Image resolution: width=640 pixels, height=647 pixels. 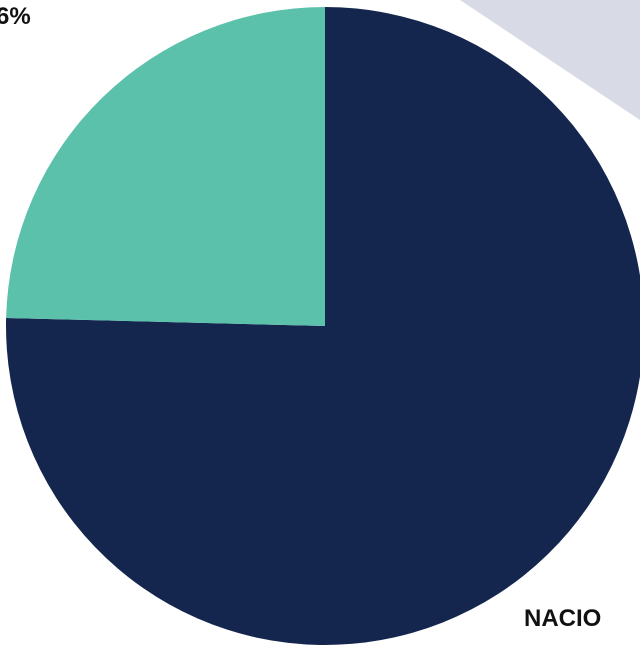 I want to click on data-label-category: NACIO, so click(x=562, y=618).